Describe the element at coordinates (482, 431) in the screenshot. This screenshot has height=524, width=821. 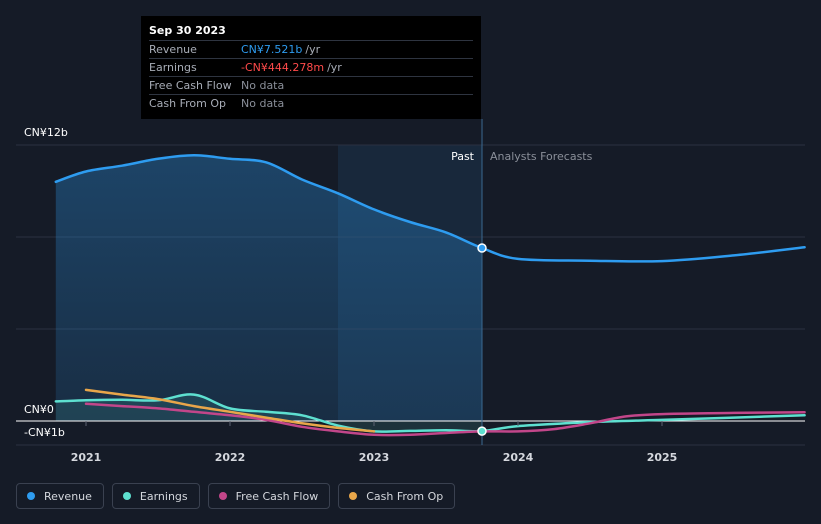
I see `earnings-marker` at that location.